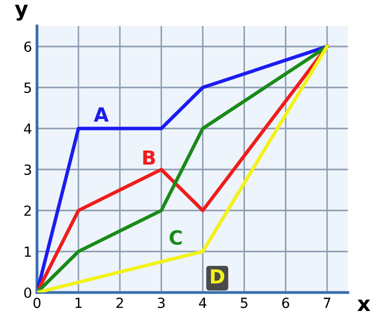  I want to click on y-tick-label: 4, so click(28, 129).